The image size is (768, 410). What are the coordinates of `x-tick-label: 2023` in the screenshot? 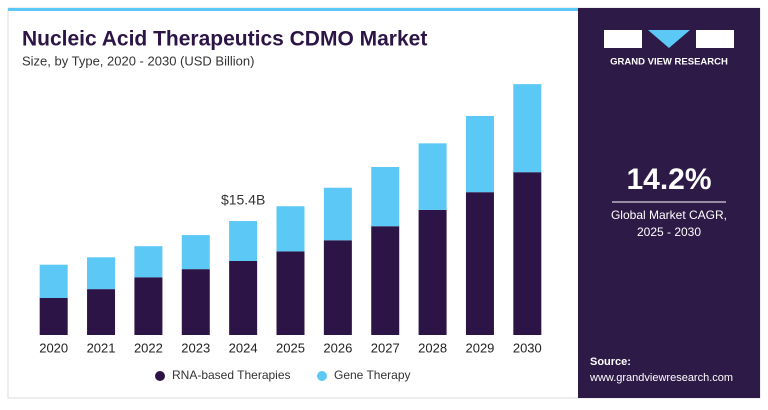 It's located at (195, 347).